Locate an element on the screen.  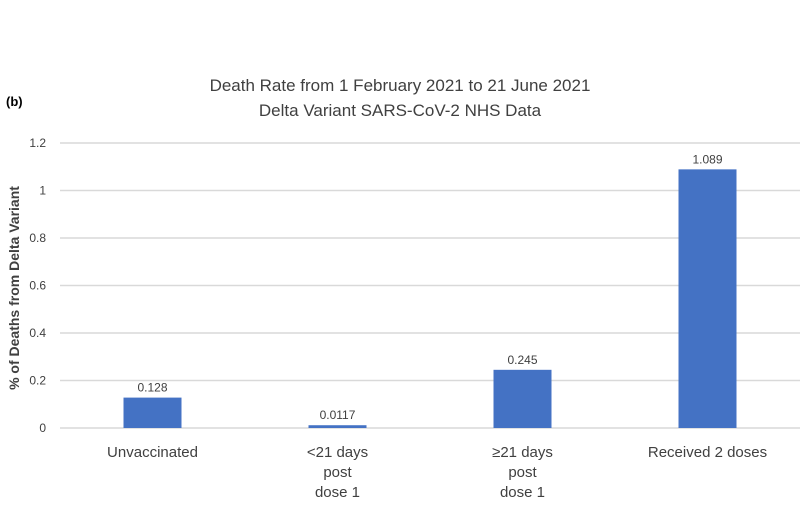
category-label: Received 2 doses is located at coordinates (707, 452).